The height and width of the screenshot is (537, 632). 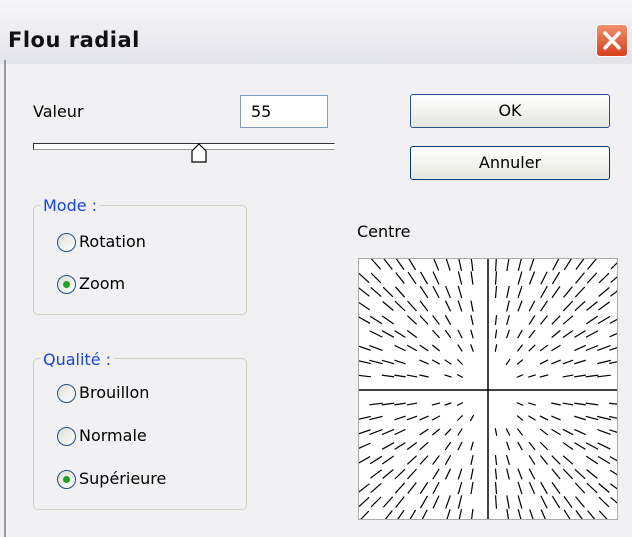 I want to click on slider-track, so click(x=184, y=146).